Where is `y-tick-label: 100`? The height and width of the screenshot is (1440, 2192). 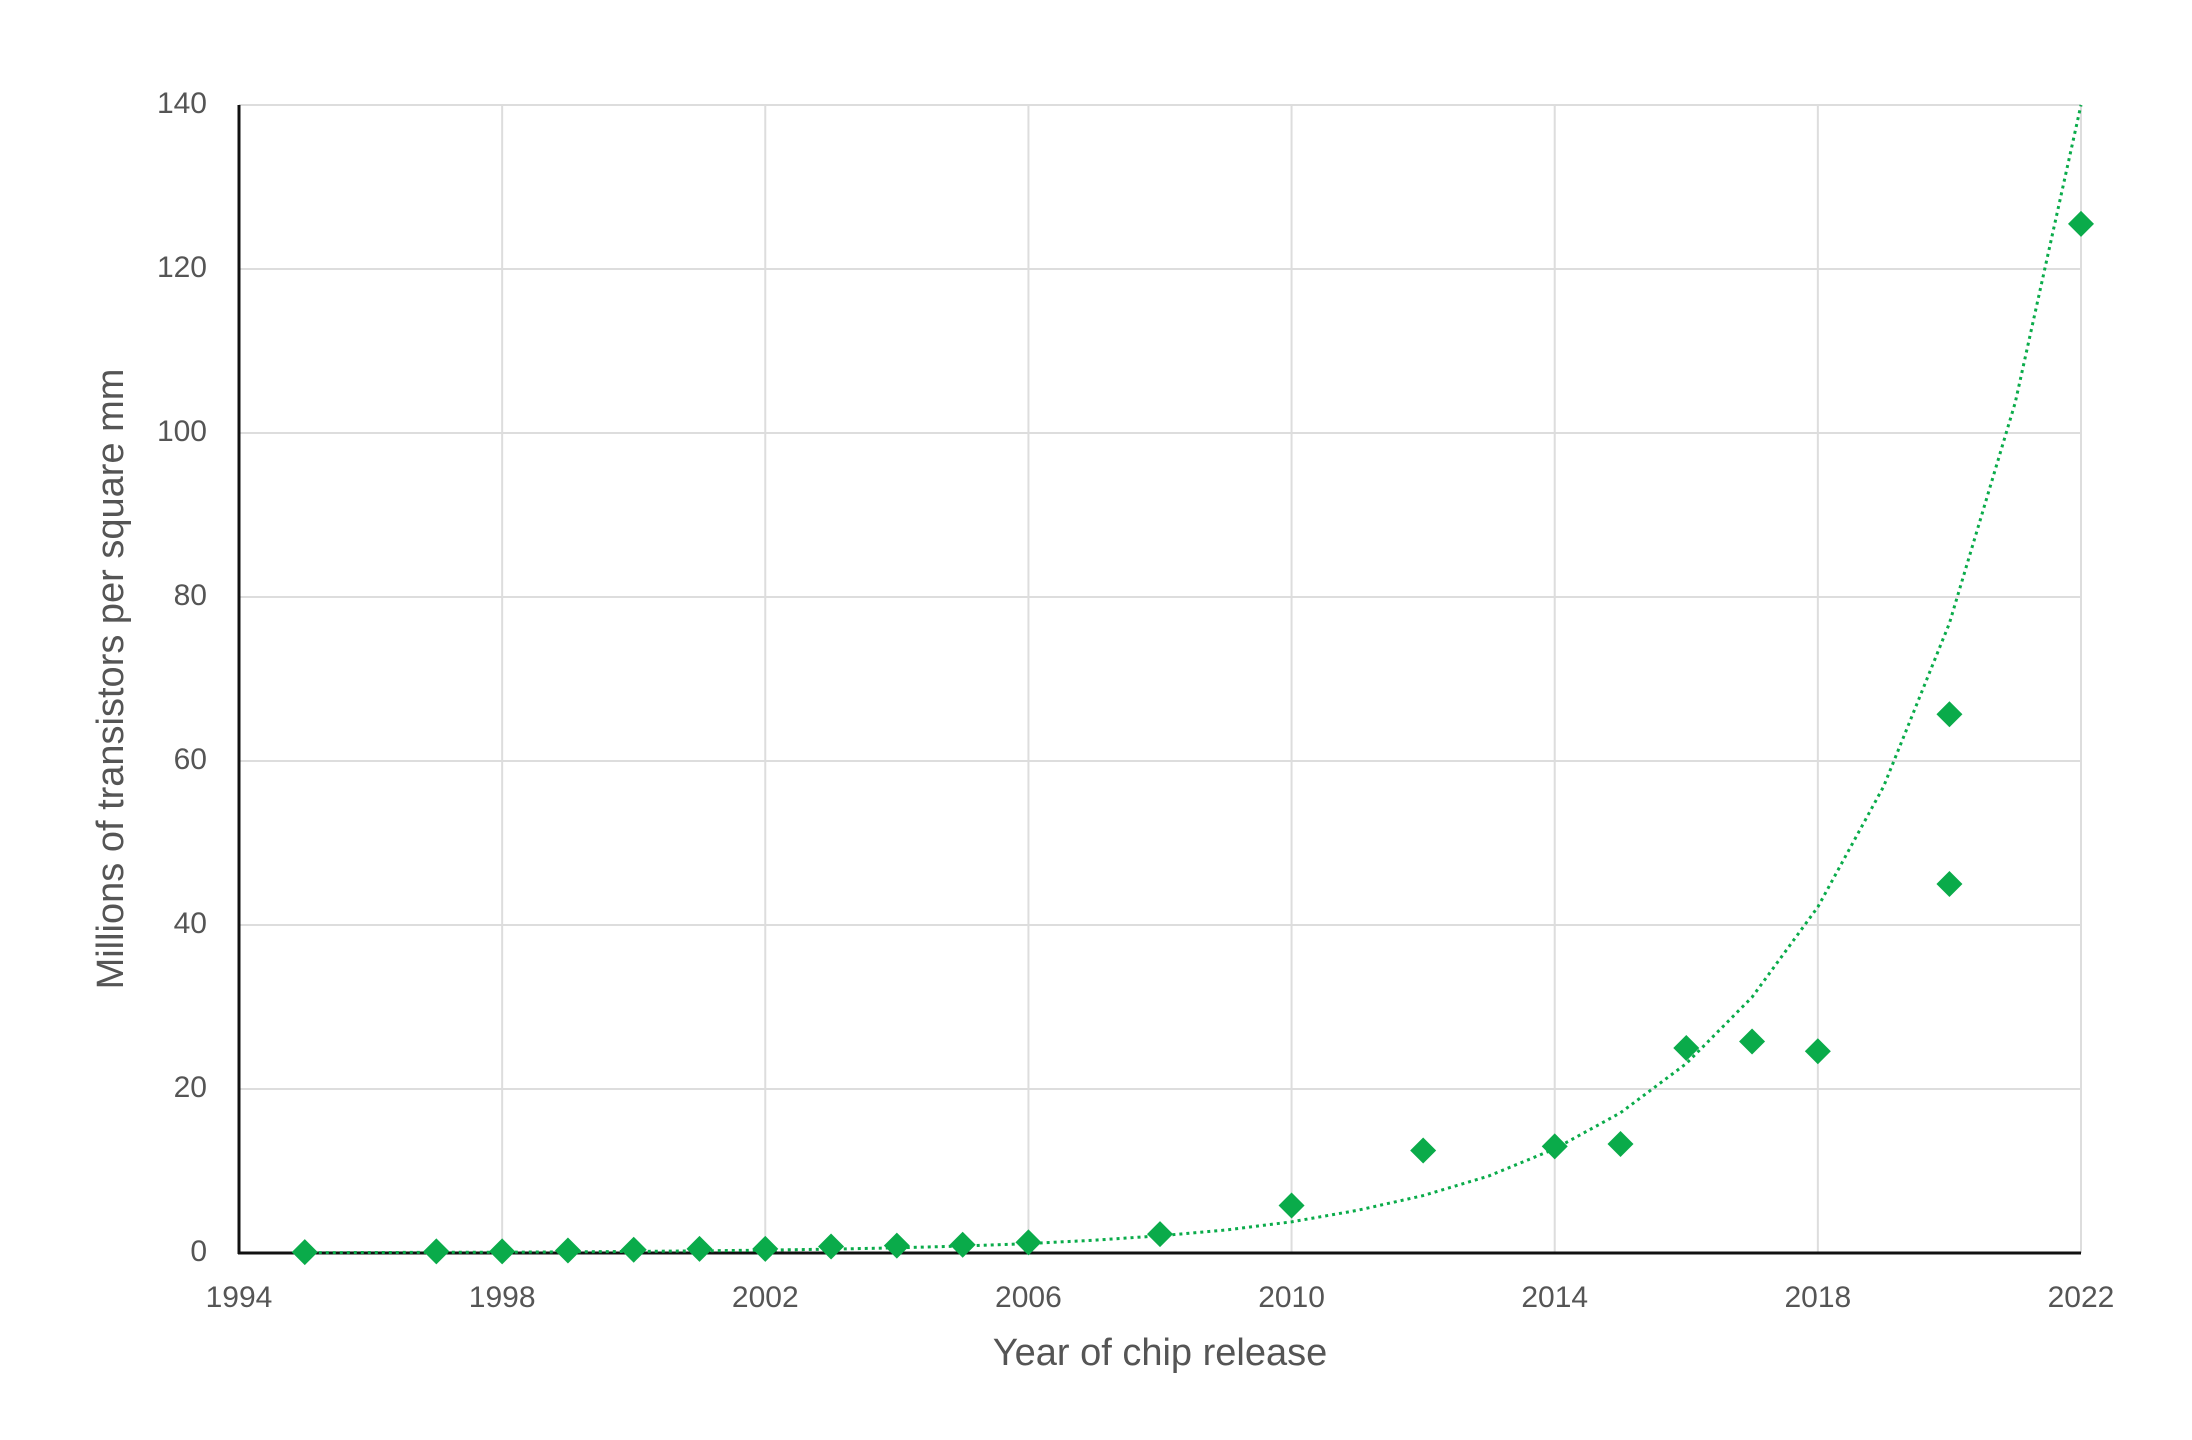
y-tick-label: 100 is located at coordinates (182, 431).